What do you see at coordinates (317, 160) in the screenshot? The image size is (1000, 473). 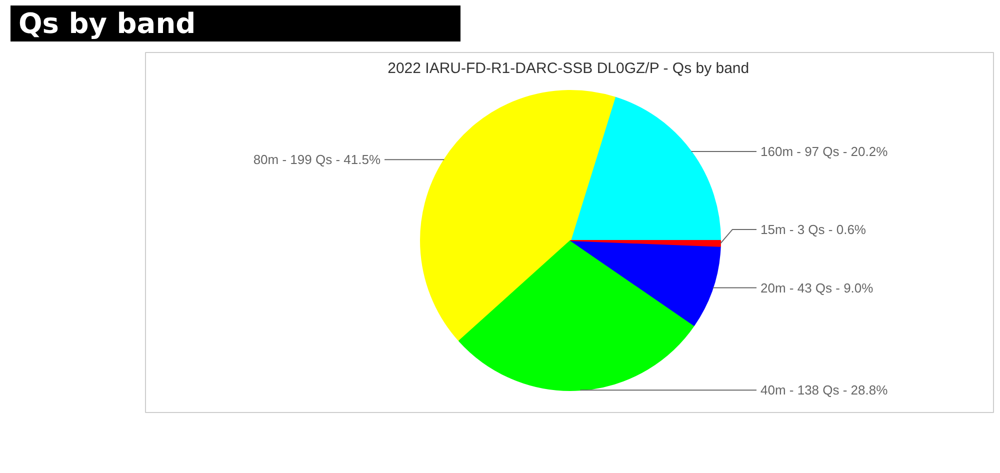 I see `slice-label: 80m - 199 Qs - 41.5%` at bounding box center [317, 160].